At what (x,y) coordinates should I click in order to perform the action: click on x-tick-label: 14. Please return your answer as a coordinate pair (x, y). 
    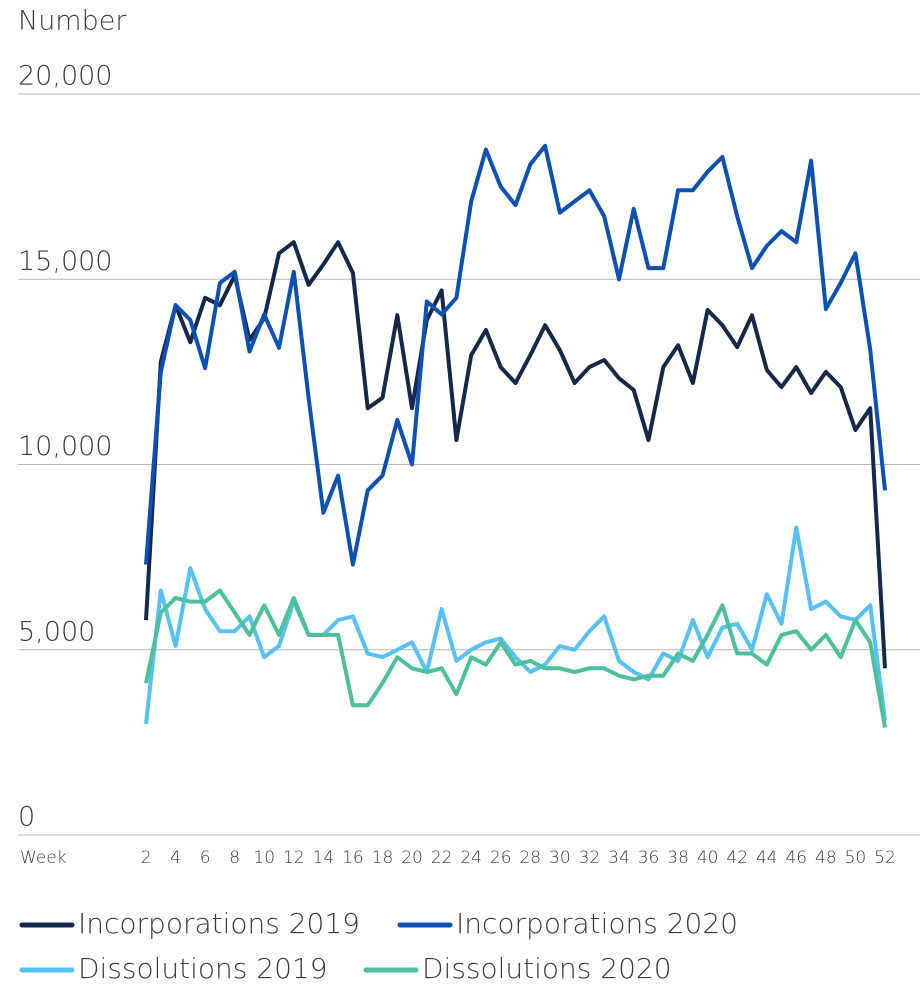
    Looking at the image, I should click on (324, 858).